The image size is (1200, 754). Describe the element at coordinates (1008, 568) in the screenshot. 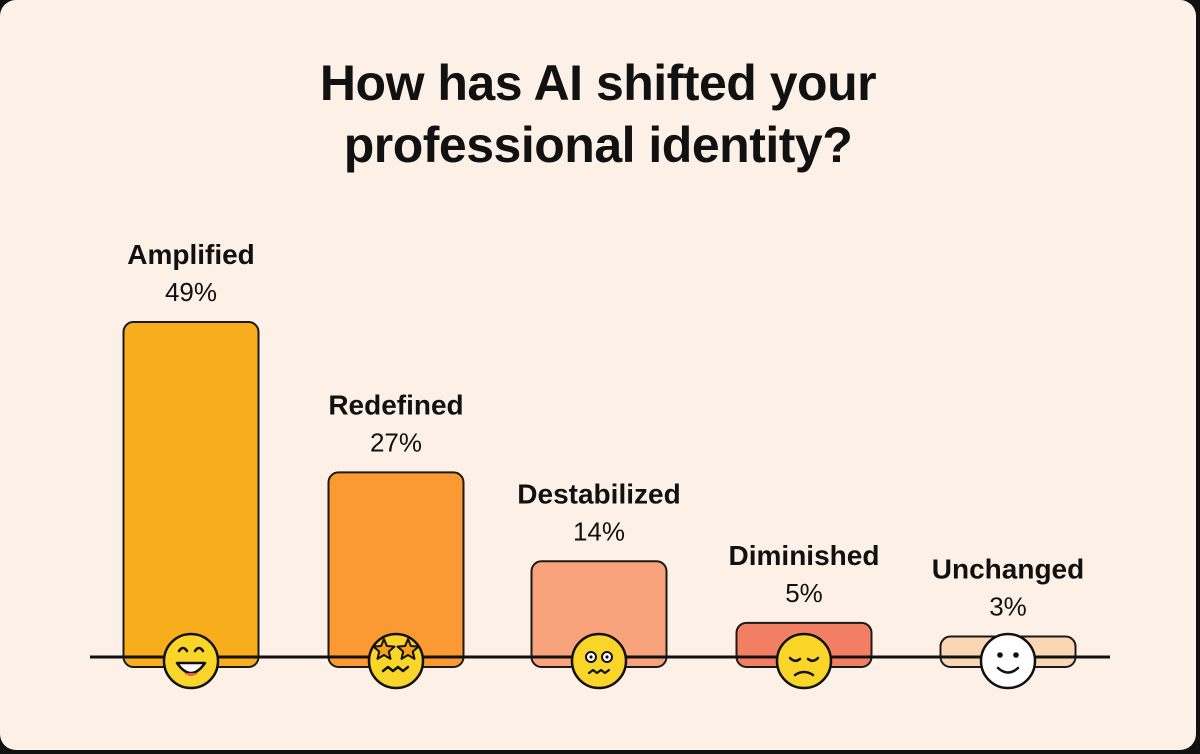

I see `category-label-unchanged: Unchanged` at that location.